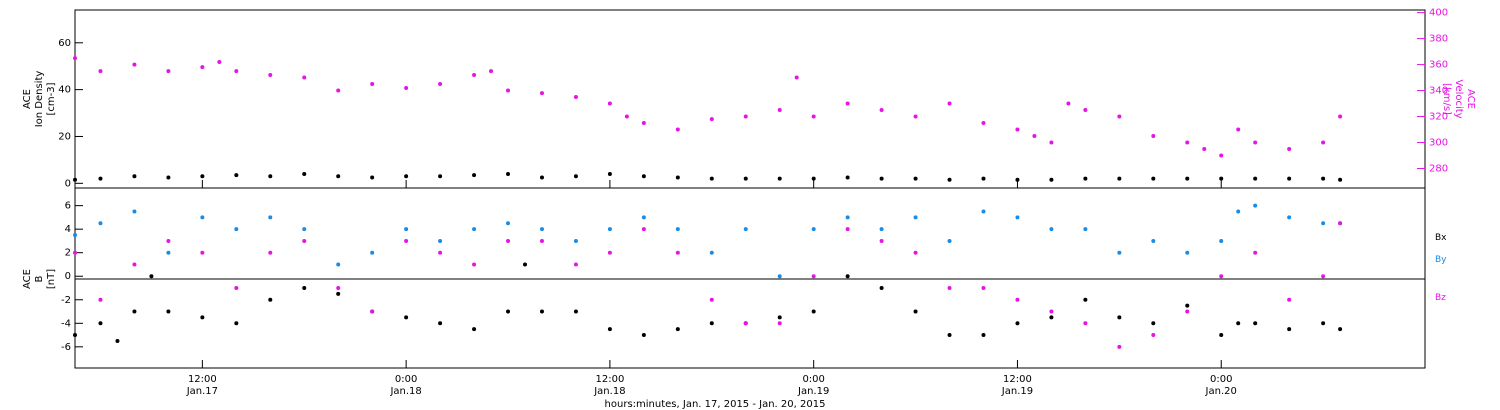 The image size is (1500, 410). What do you see at coordinates (64, 90) in the screenshot?
I see `density-tick-label: 40` at bounding box center [64, 90].